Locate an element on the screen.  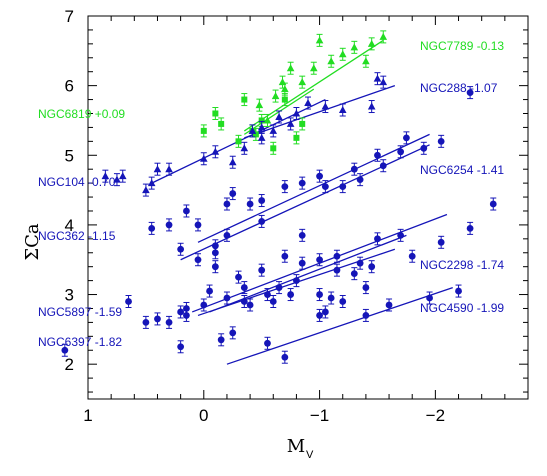
cluster-label: NGC5897 -1.59 is located at coordinates (80, 312).